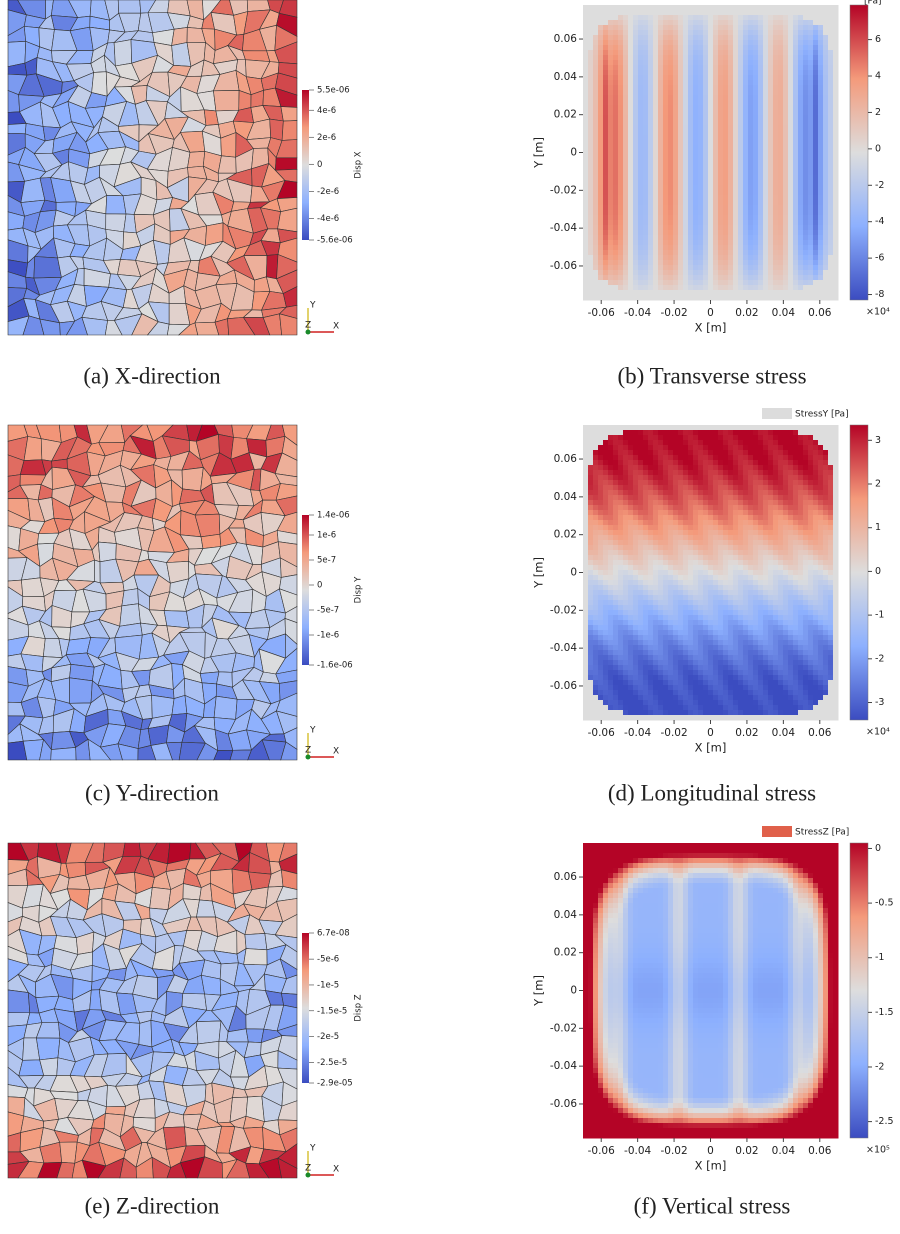  What do you see at coordinates (563, 228) in the screenshot?
I see `y-tick-label: -0.04` at bounding box center [563, 228].